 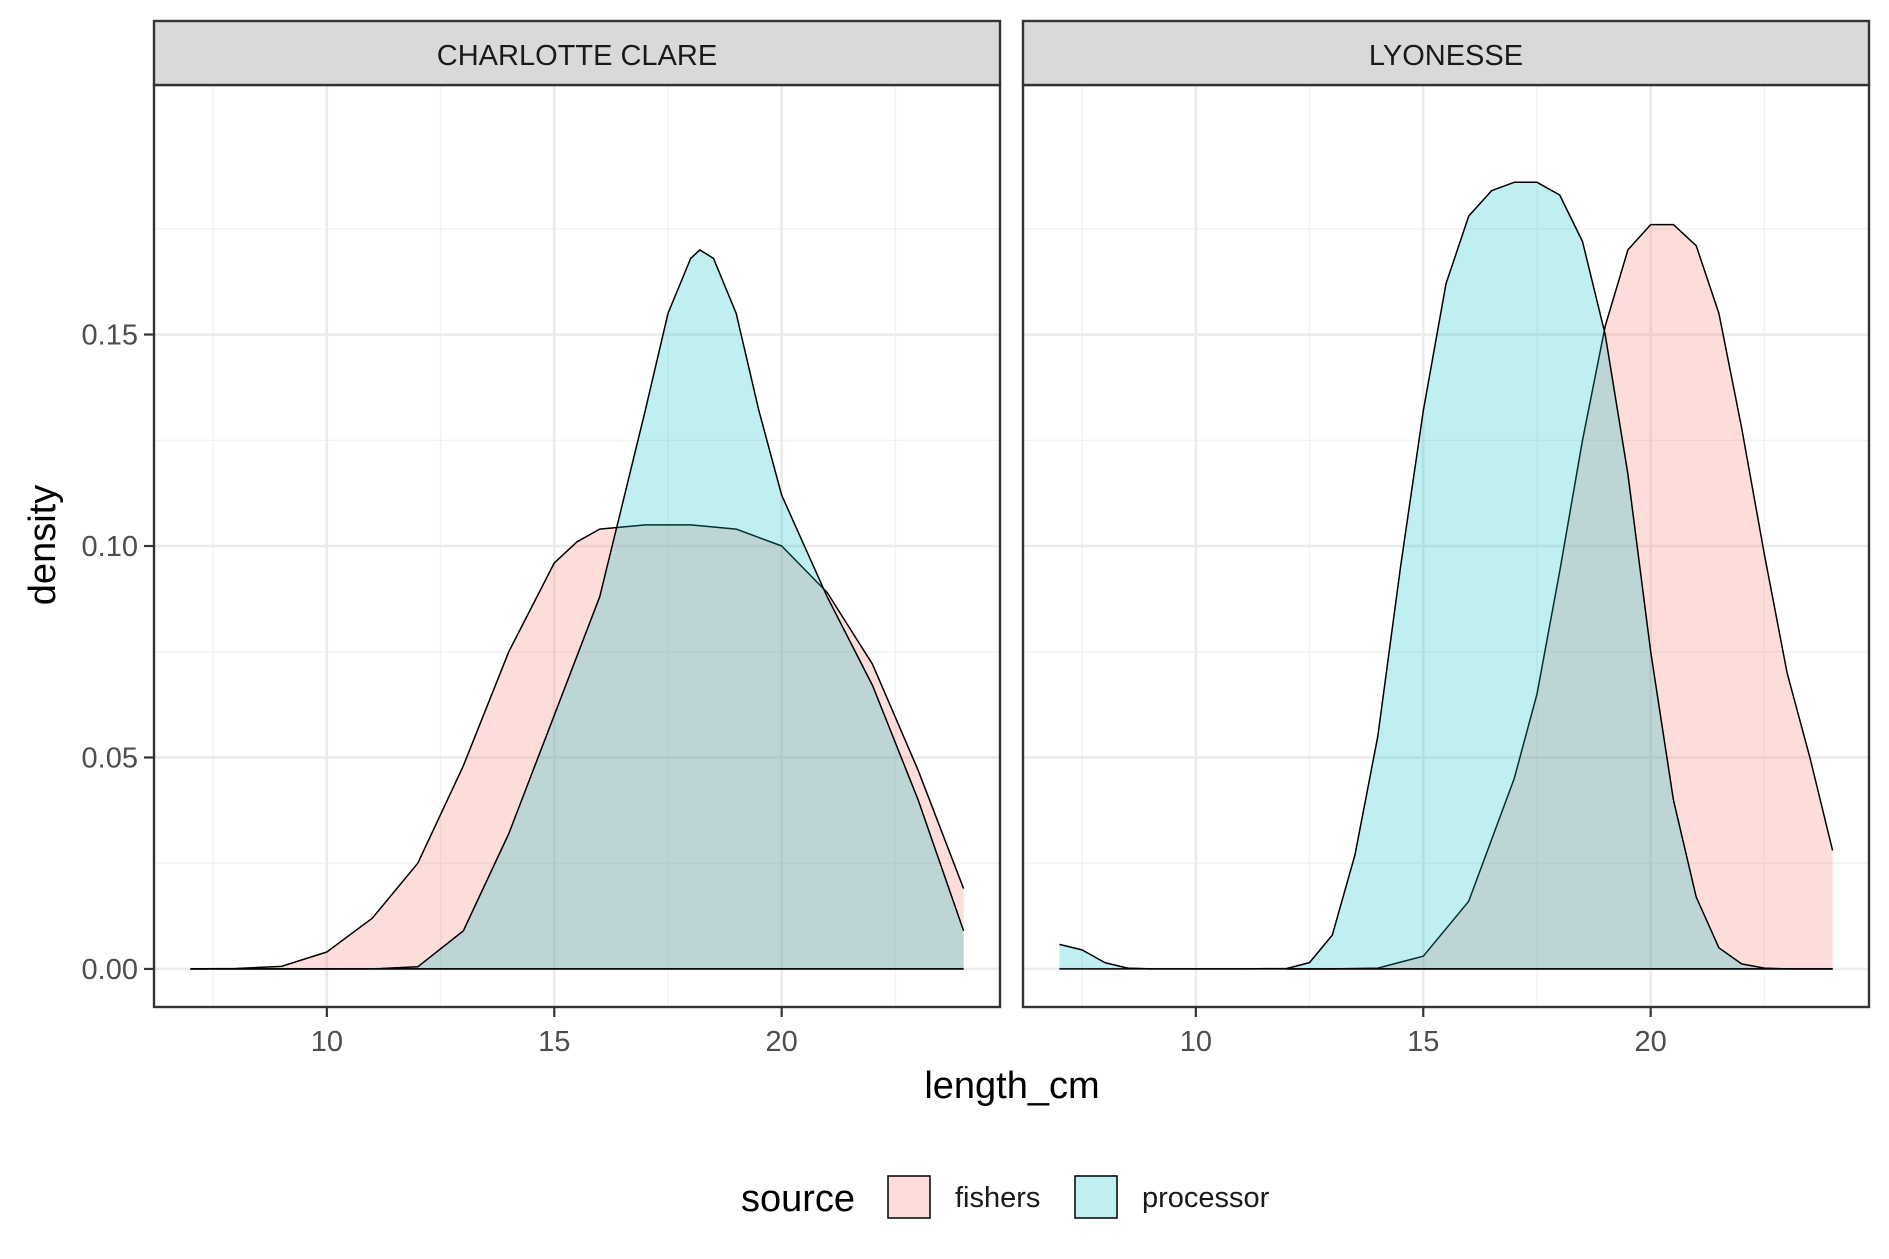 I want to click on density-area-fishers, so click(x=577, y=746).